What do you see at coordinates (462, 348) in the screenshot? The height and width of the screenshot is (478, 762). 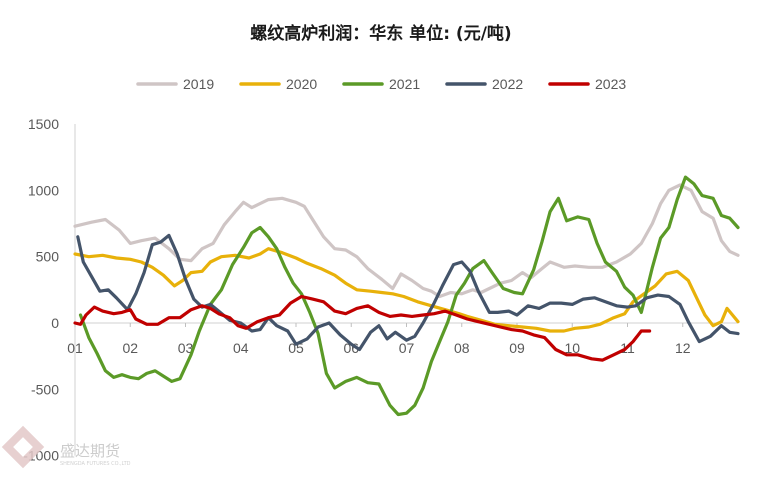 I see `x-tick-label: 08` at bounding box center [462, 348].